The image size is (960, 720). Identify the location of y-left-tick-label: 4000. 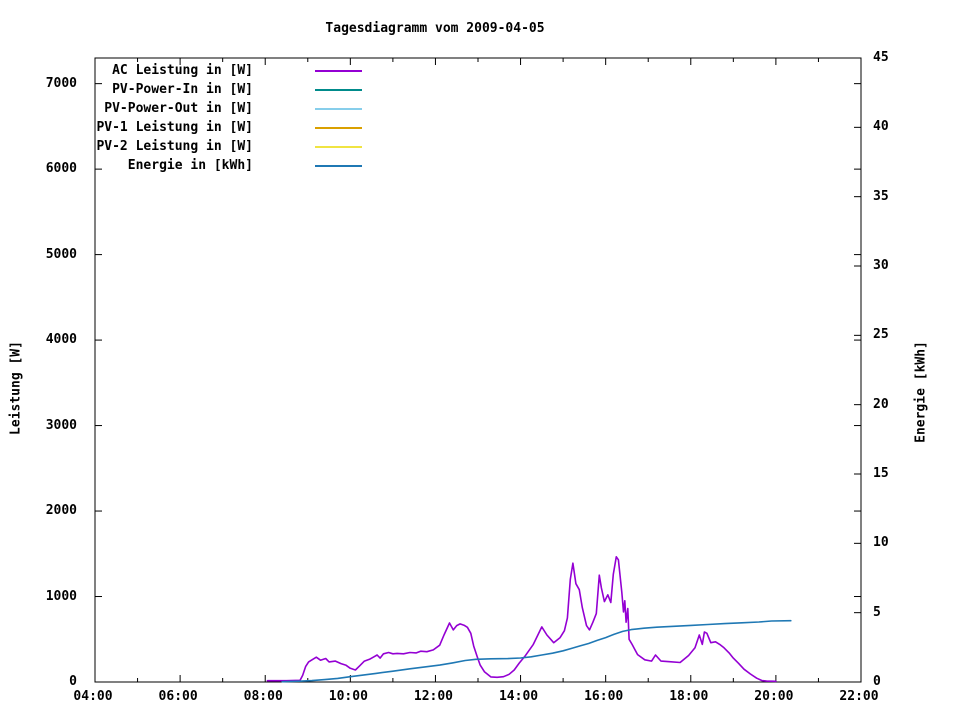
(61, 340).